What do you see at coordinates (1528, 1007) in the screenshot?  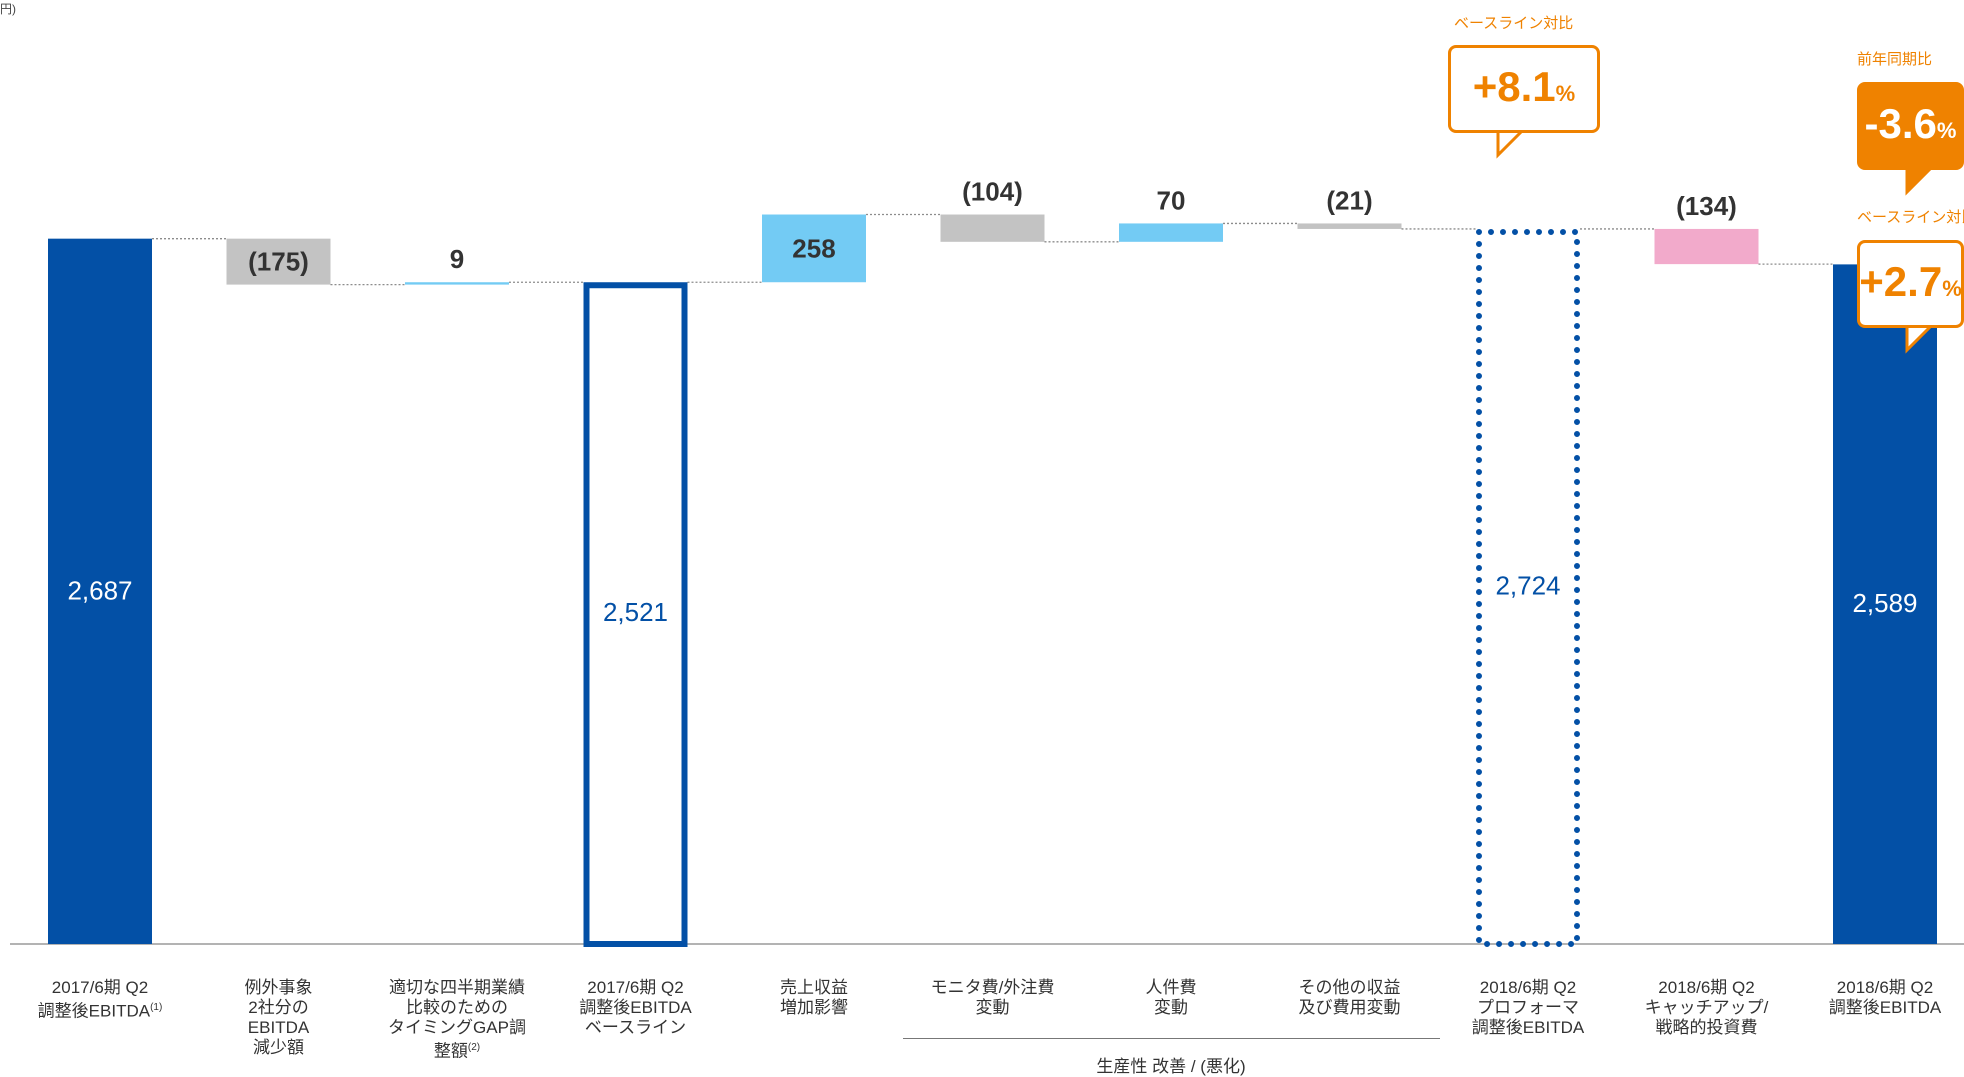 I see `category-label: 2018/6期 Q2 プロフォーマ 調整後EBITDA` at bounding box center [1528, 1007].